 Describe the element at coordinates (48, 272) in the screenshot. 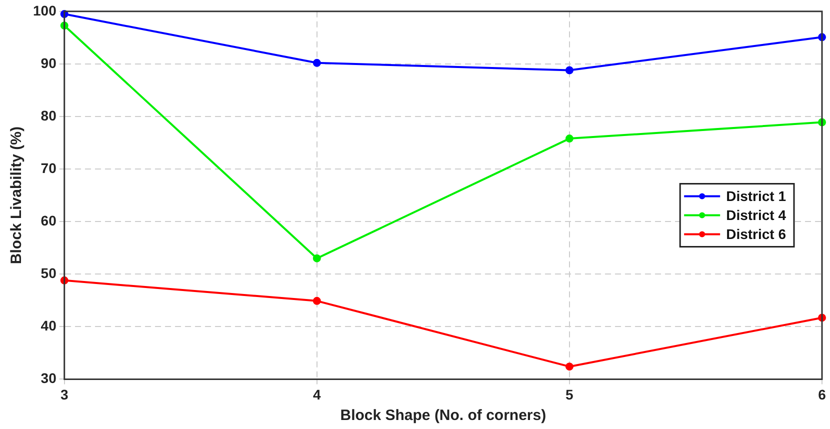

I see `y-tick-label: 50` at that location.